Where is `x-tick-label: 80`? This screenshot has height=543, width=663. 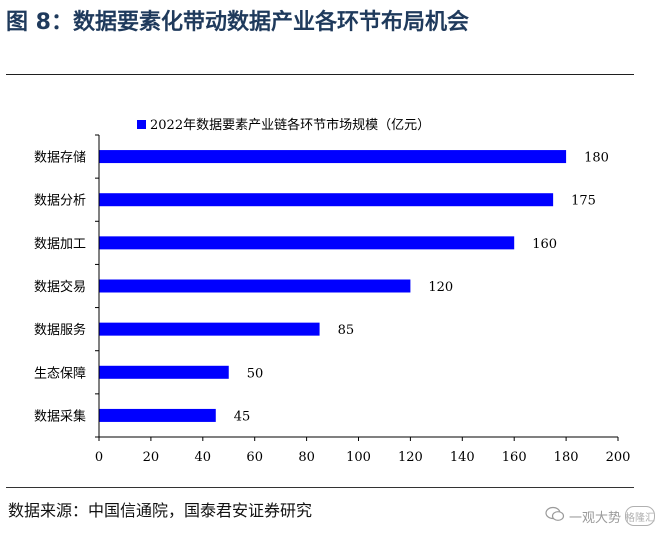
x-tick-label: 80 is located at coordinates (306, 457).